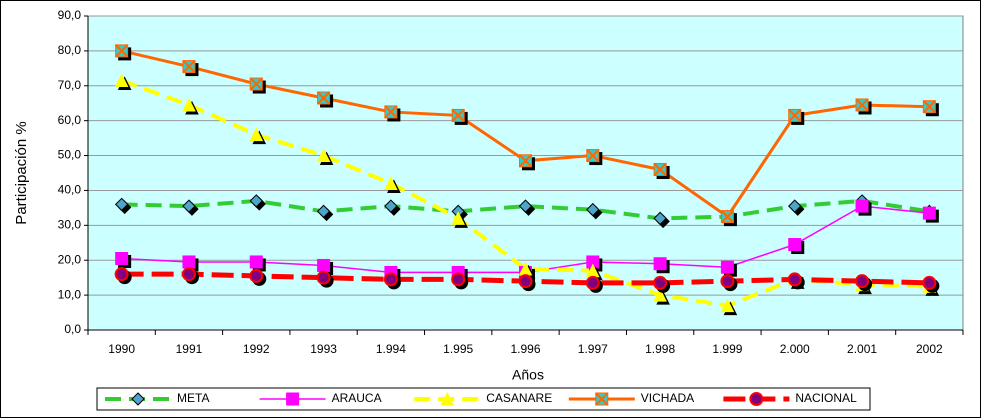 The height and width of the screenshot is (418, 981). Describe the element at coordinates (929, 349) in the screenshot. I see `x-tick-label: 2002` at that location.